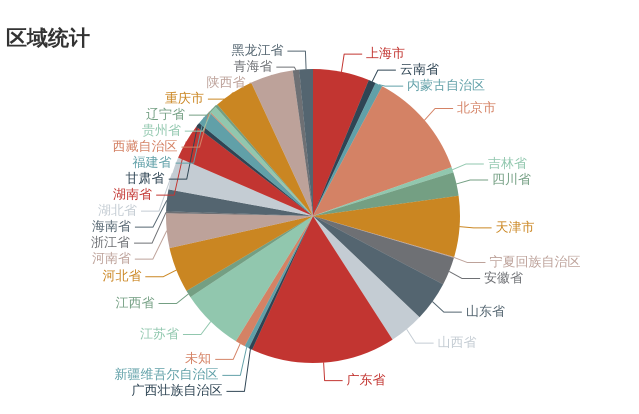  I want to click on chart-title: 区域统计, so click(48, 38).